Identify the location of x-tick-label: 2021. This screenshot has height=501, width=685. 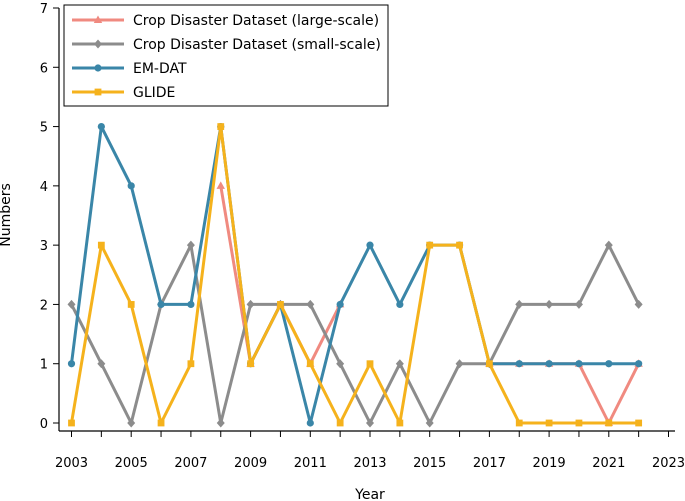
(608, 463).